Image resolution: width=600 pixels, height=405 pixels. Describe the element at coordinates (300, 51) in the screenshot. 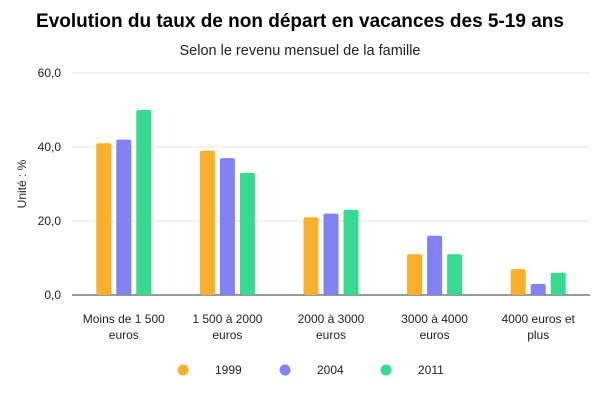

I see `chart-subtitle: Selon le revenu mensuel de la famille` at that location.